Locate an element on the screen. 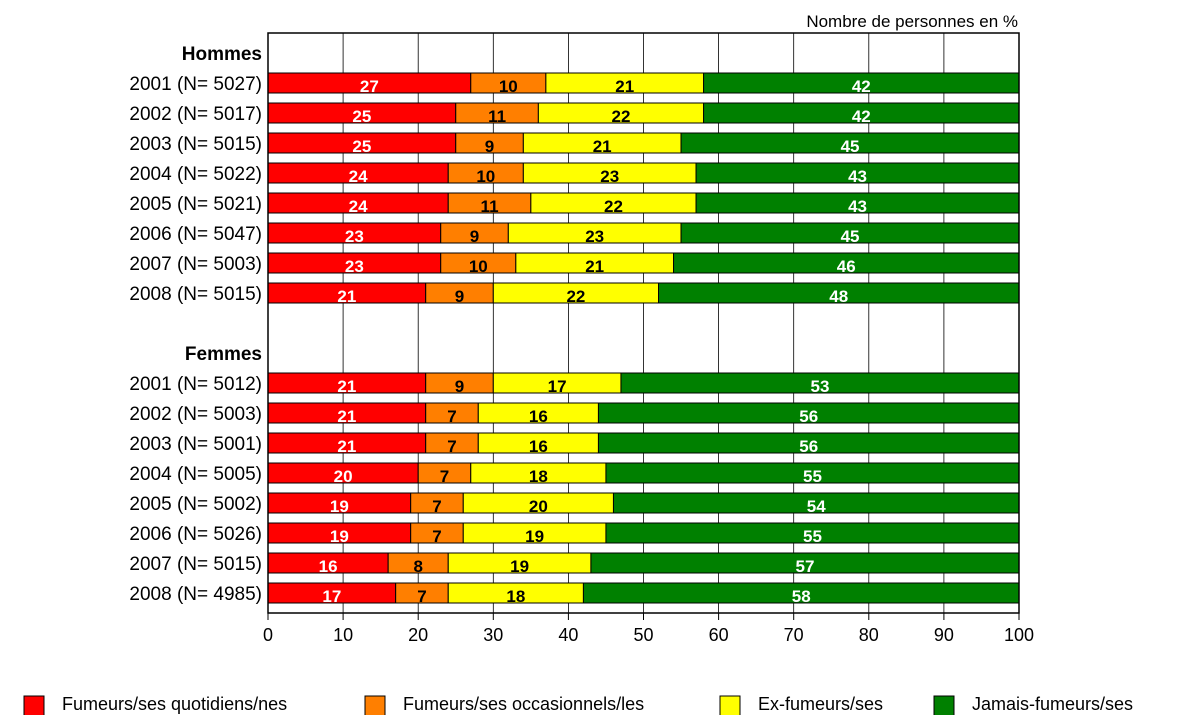 This screenshot has height=715, width=1182. row-label: 2006 (N= 5026) is located at coordinates (195, 534).